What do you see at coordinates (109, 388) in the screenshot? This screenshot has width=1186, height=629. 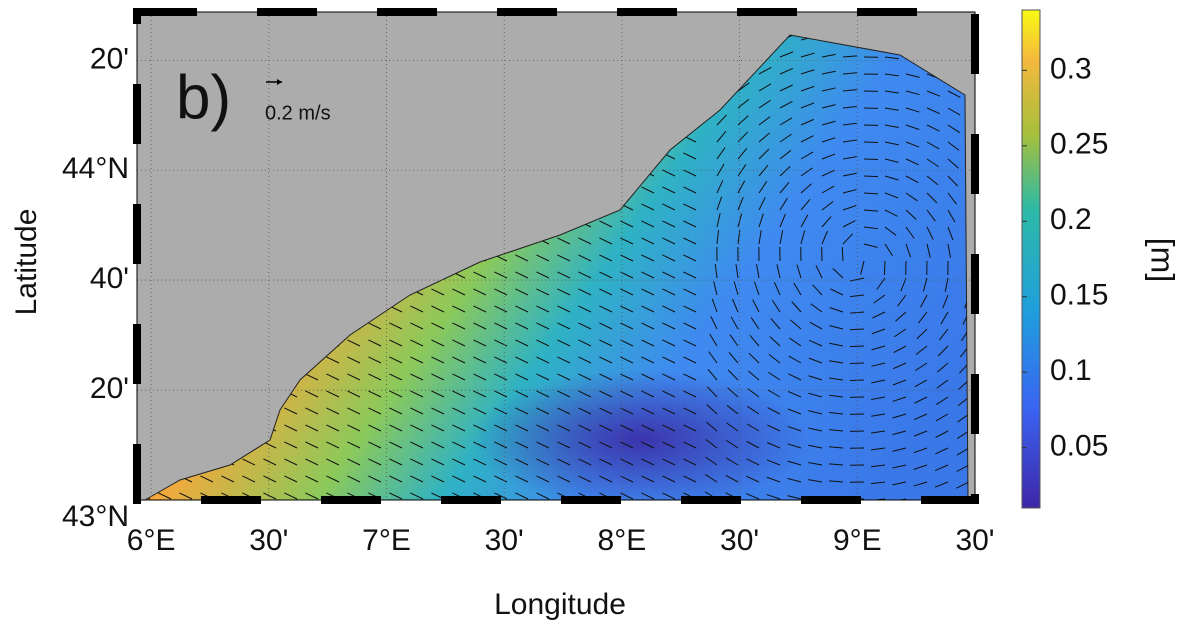 I see `y-tick-label: 20'` at bounding box center [109, 388].